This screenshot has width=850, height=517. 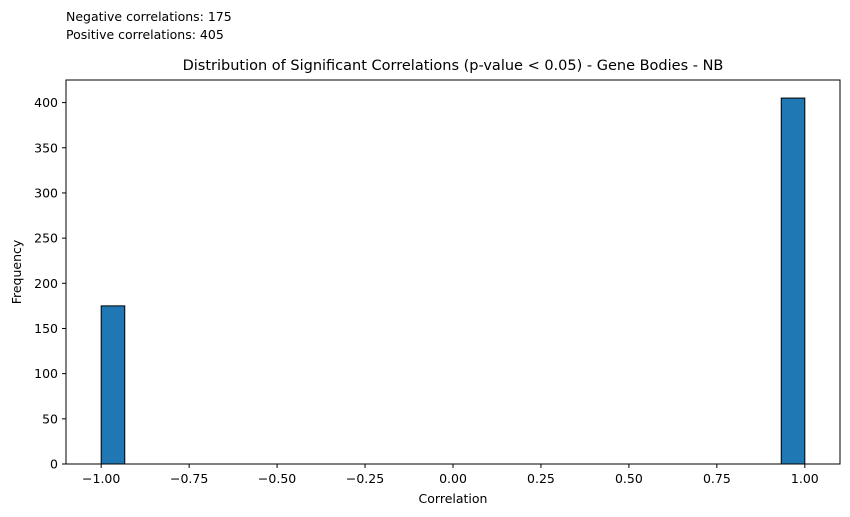 What do you see at coordinates (46, 192) in the screenshot?
I see `y-tick-label: 300` at bounding box center [46, 192].